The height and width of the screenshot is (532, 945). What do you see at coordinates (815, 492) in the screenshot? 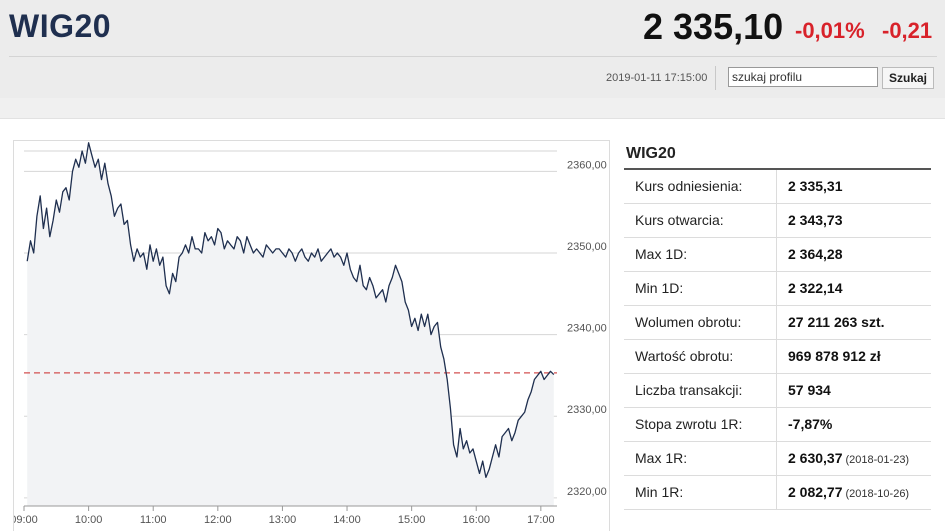
I see `info-row-value-text: 2 082,77` at bounding box center [815, 492].